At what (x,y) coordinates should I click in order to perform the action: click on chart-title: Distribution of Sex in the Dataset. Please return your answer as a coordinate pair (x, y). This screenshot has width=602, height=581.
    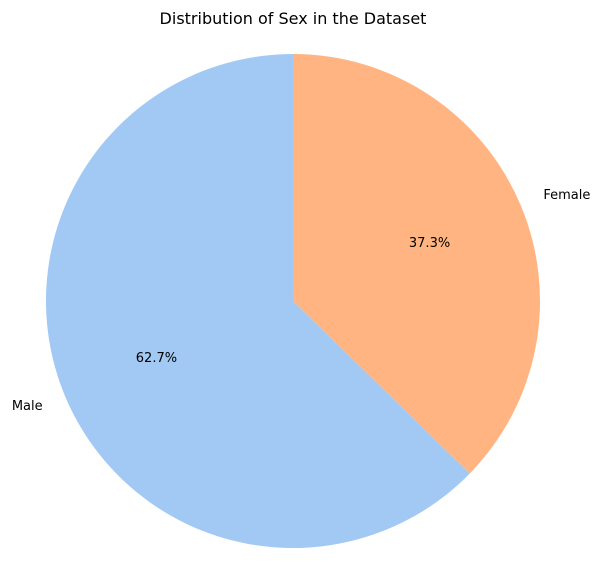
    Looking at the image, I should click on (293, 18).